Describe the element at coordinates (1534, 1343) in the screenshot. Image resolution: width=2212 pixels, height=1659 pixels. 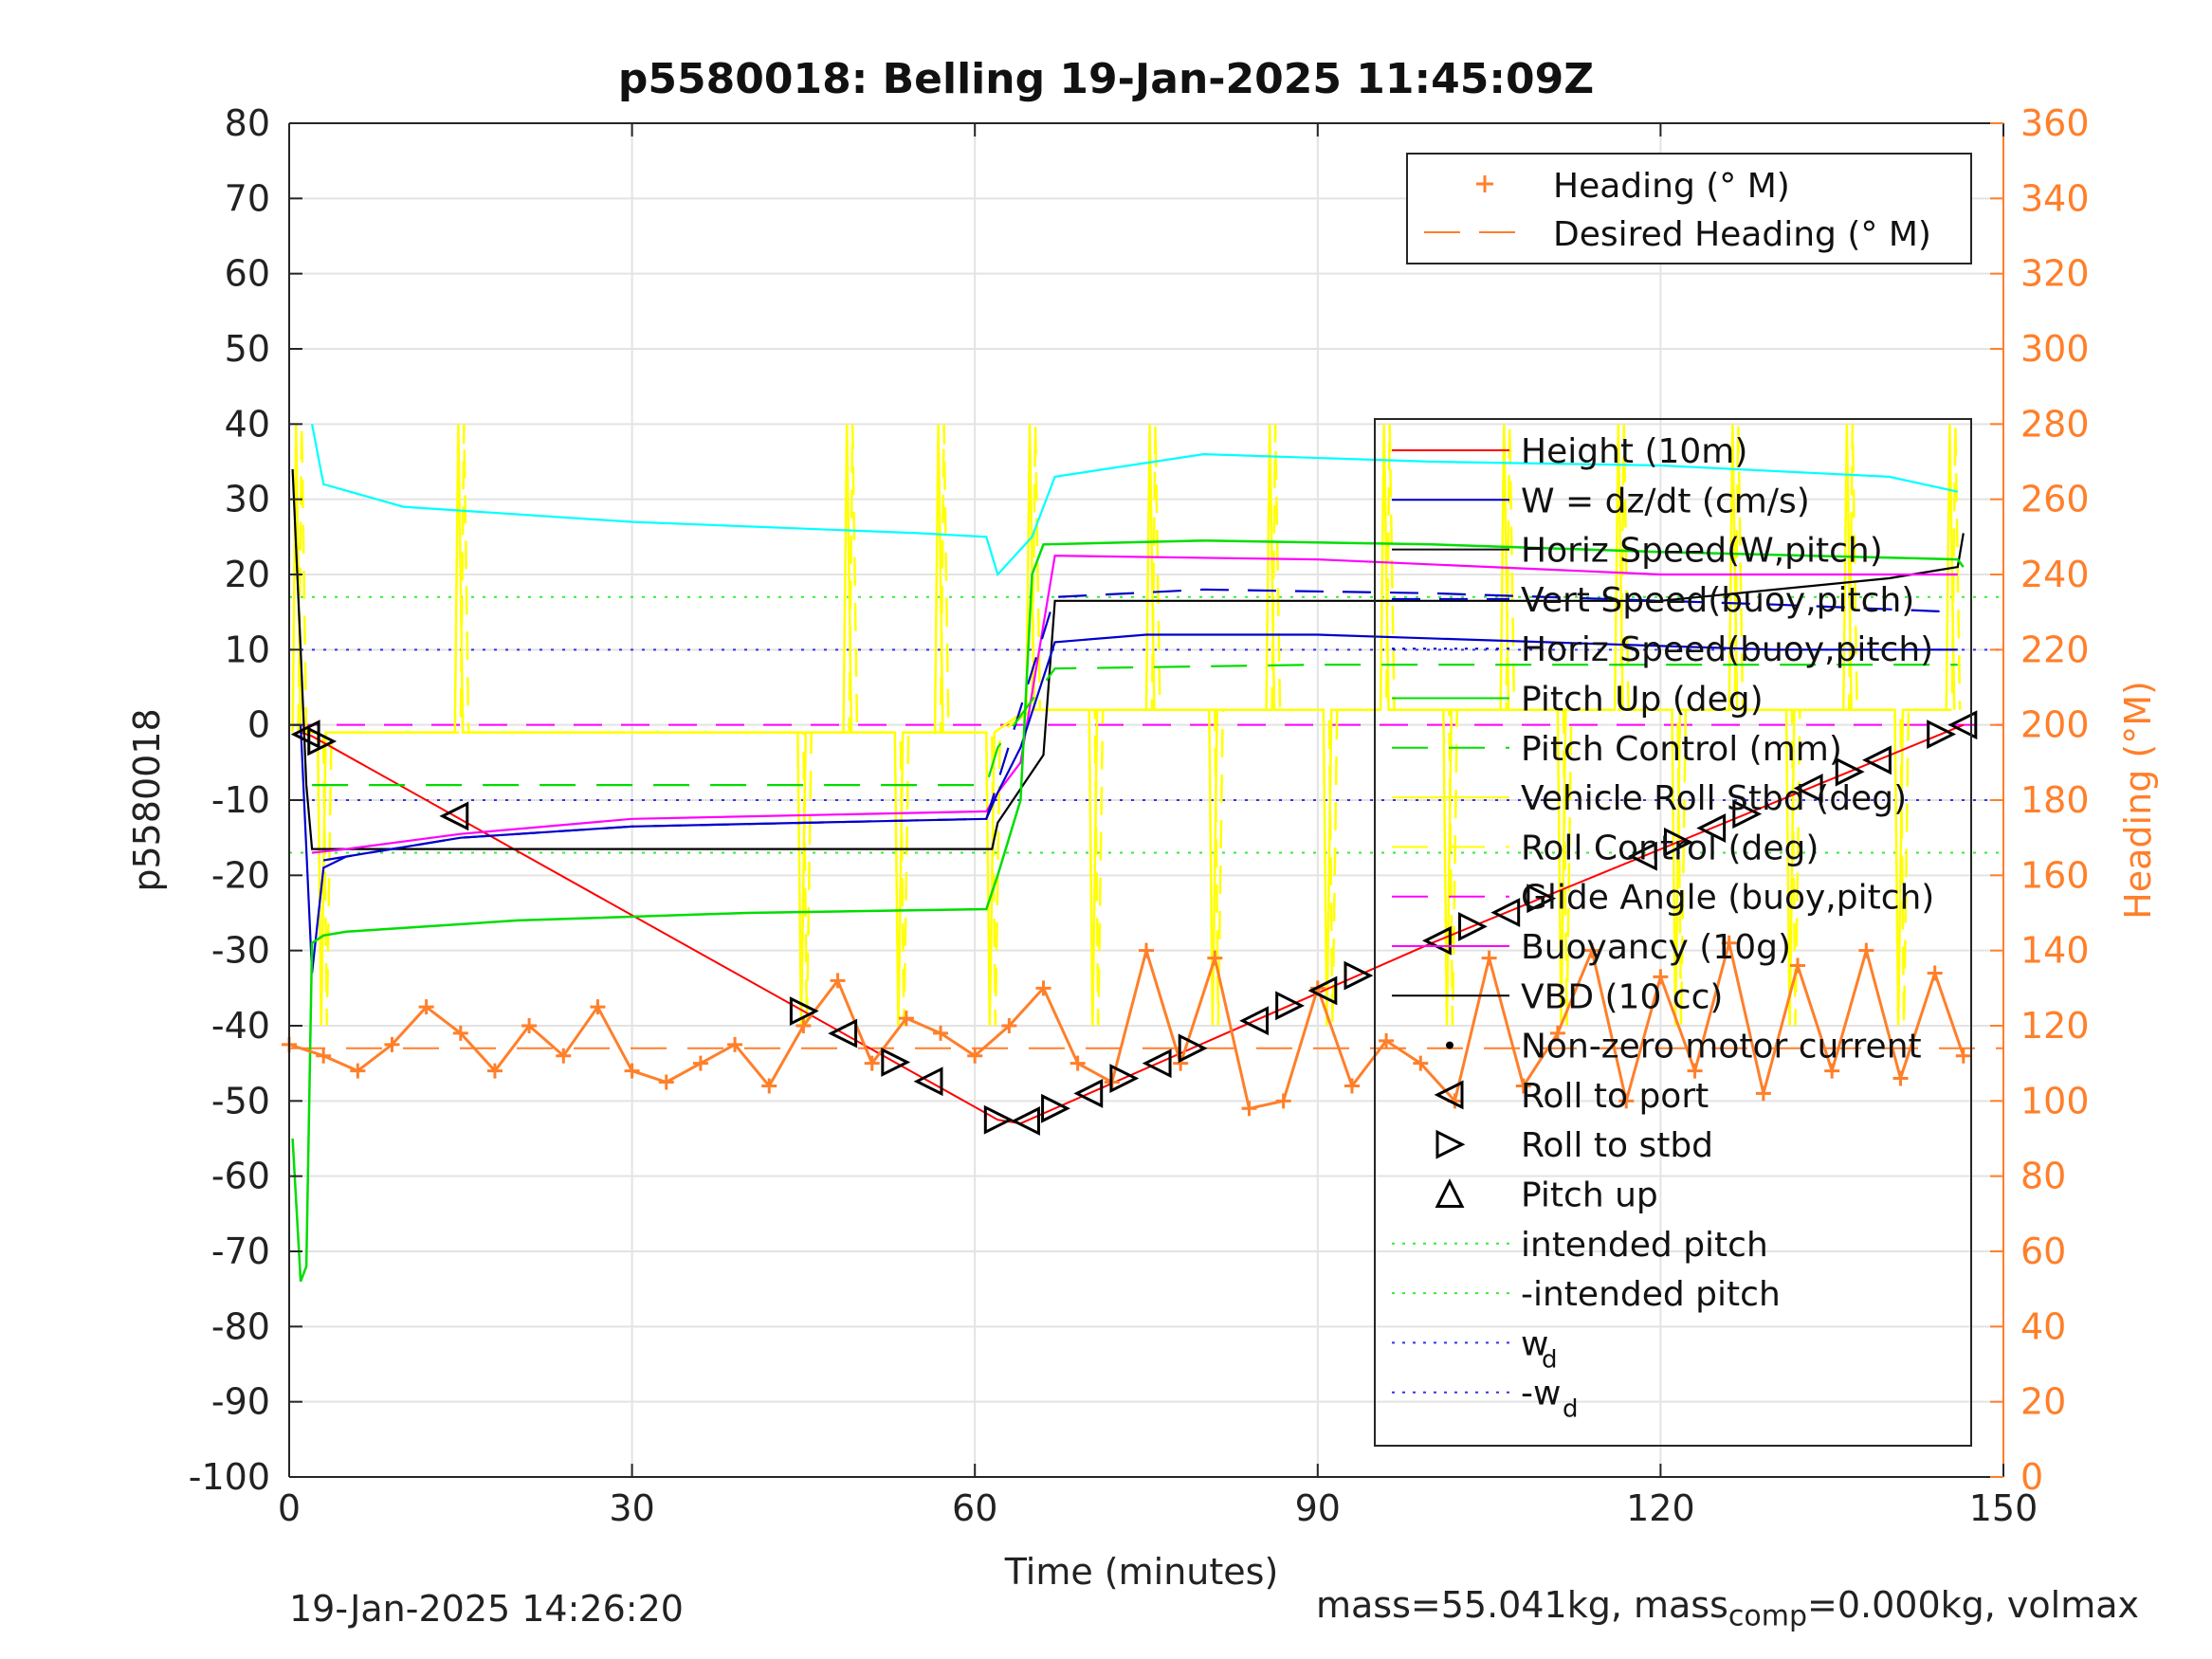
I see `legend-label: w` at that location.